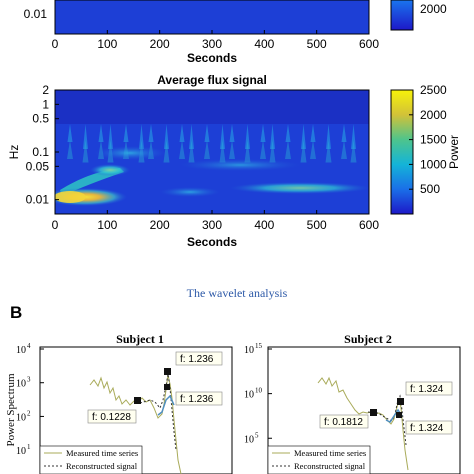 The width and height of the screenshot is (474, 474). Describe the element at coordinates (402, 15) in the screenshot. I see `top-colorbar` at that location.